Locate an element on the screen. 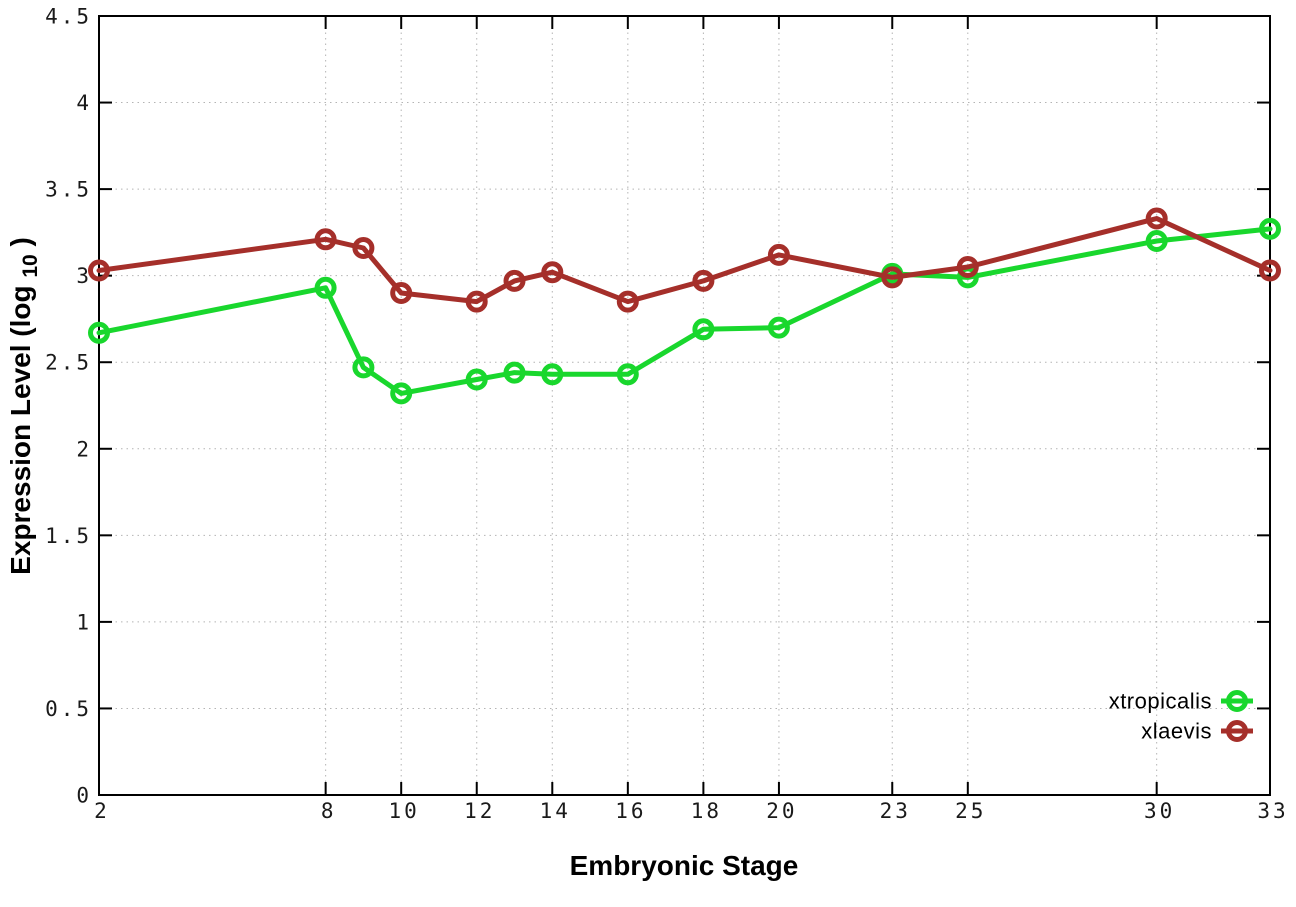 The height and width of the screenshot is (907, 1296). x-tick-label: 14 is located at coordinates (555, 811).